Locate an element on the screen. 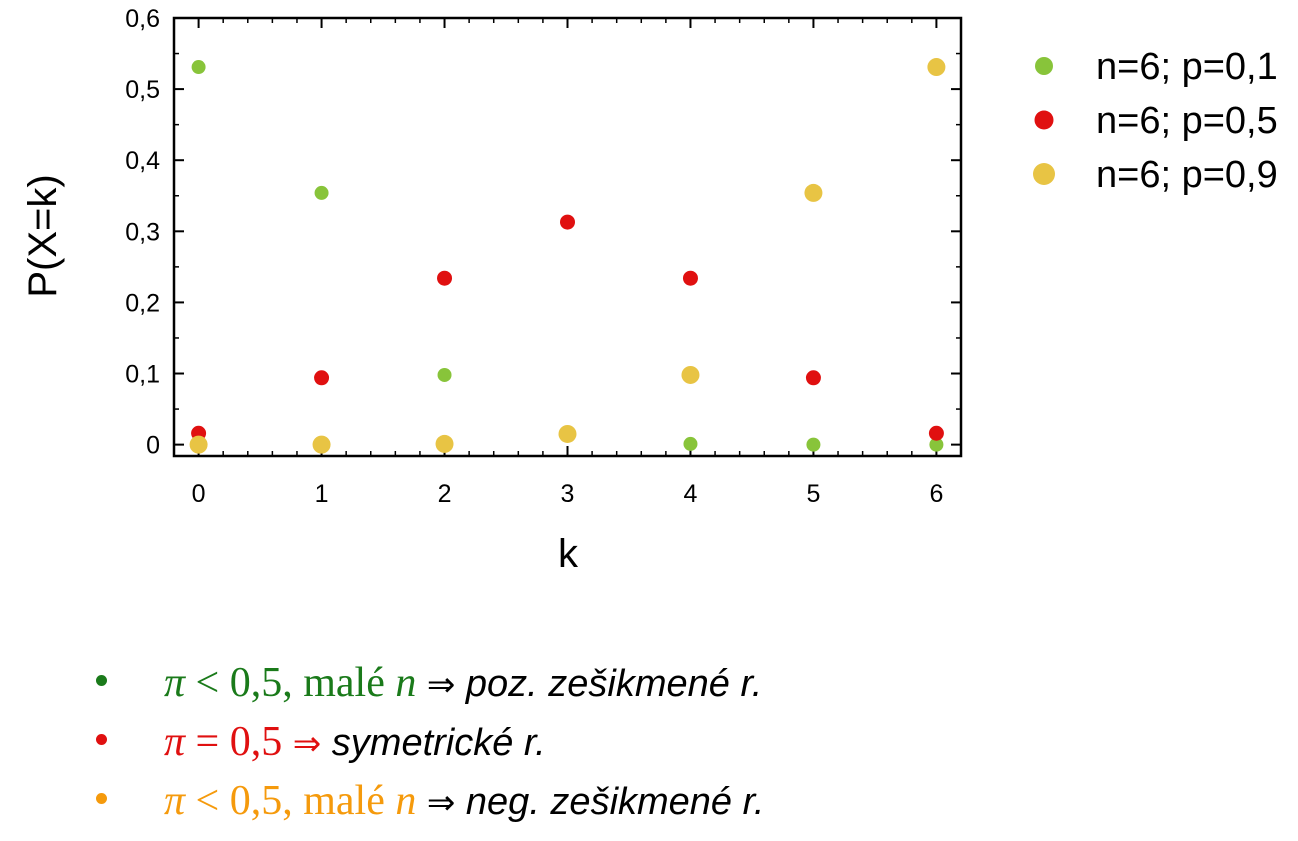  y-tick-label: 0,4 is located at coordinates (142, 161).